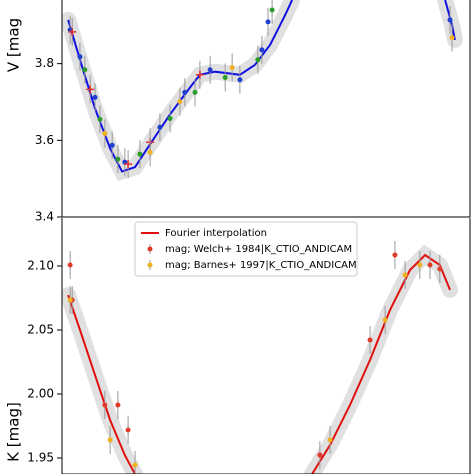 Image resolution: width=474 pixels, height=474 pixels. I want to click on legend-box, so click(246, 249).